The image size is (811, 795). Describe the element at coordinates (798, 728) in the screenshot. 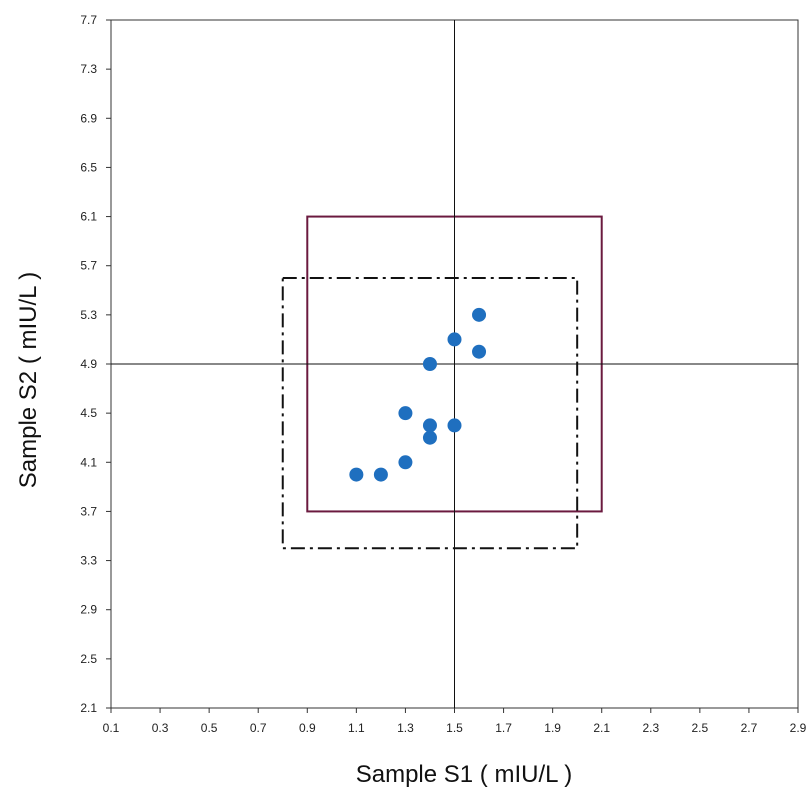

I see `x-tick-label: 2.9` at that location.